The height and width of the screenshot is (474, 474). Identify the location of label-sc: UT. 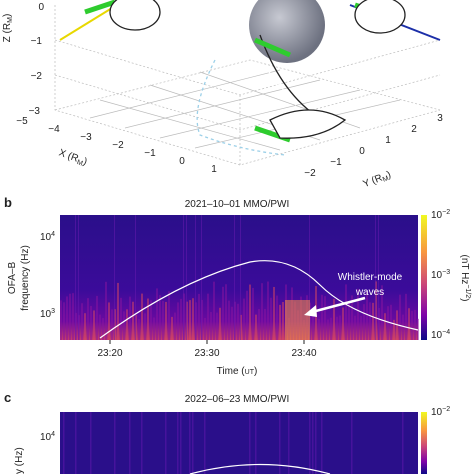
(250, 372).